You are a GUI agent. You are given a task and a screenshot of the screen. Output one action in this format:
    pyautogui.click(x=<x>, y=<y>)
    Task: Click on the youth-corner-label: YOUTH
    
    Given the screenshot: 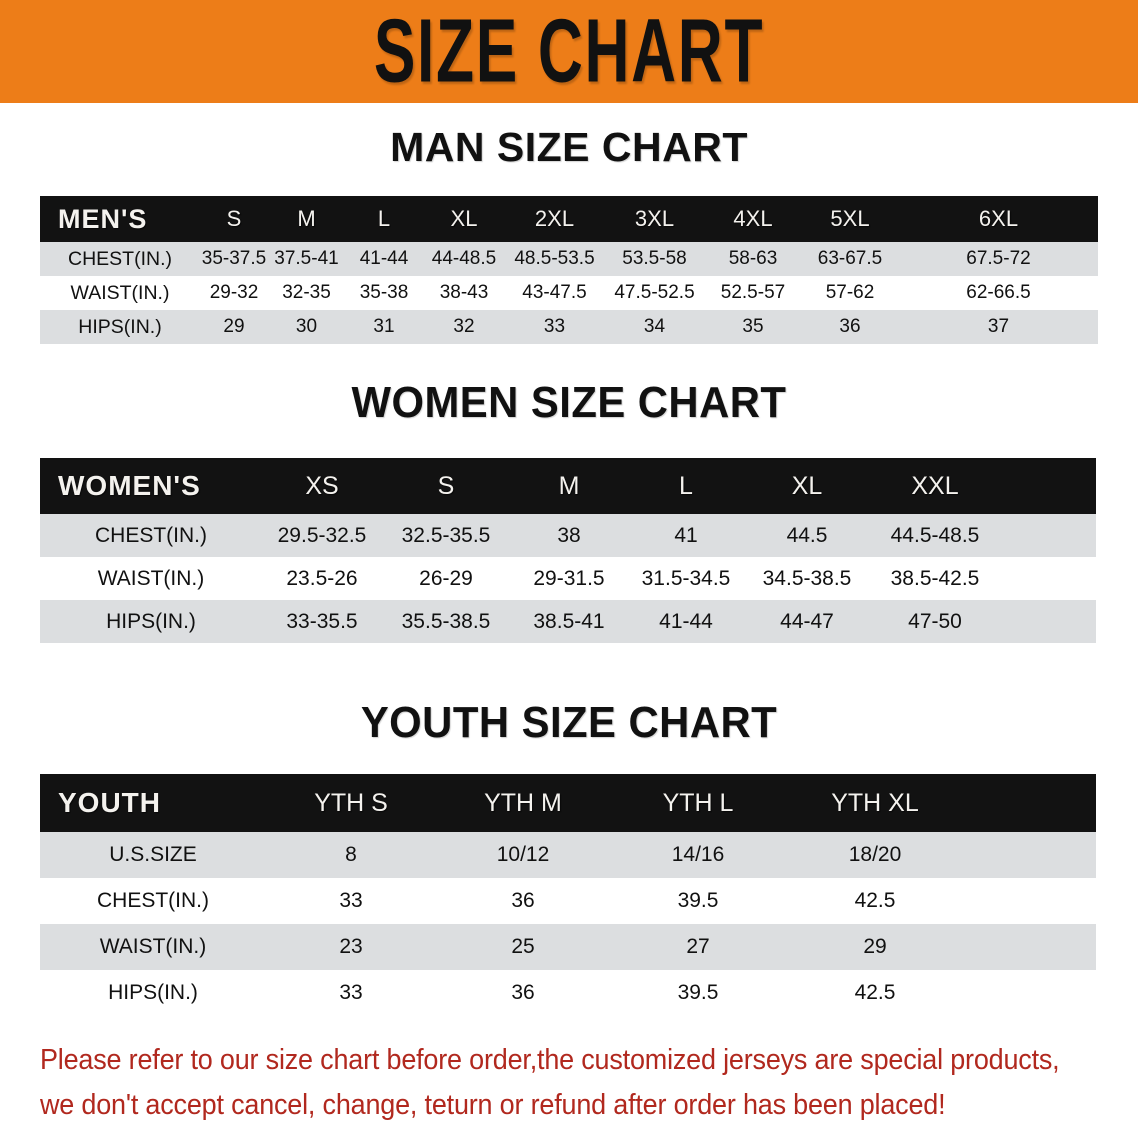 What is the action you would take?
    pyautogui.click(x=153, y=803)
    